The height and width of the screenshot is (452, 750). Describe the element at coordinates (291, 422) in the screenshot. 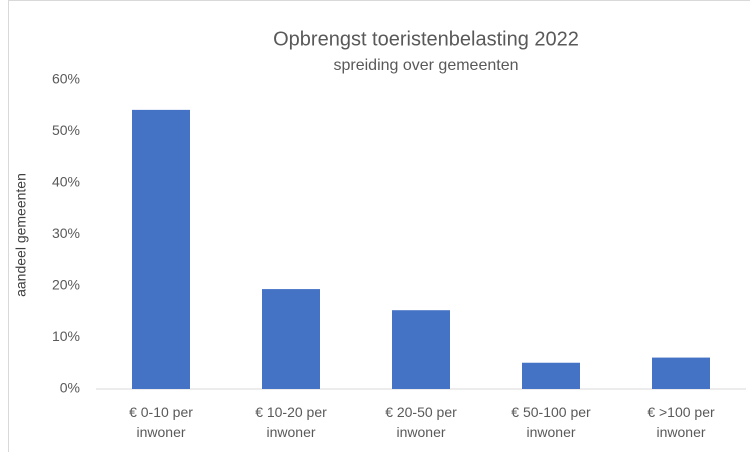

I see `x-tick-label: € 10-20 per inwoner` at that location.